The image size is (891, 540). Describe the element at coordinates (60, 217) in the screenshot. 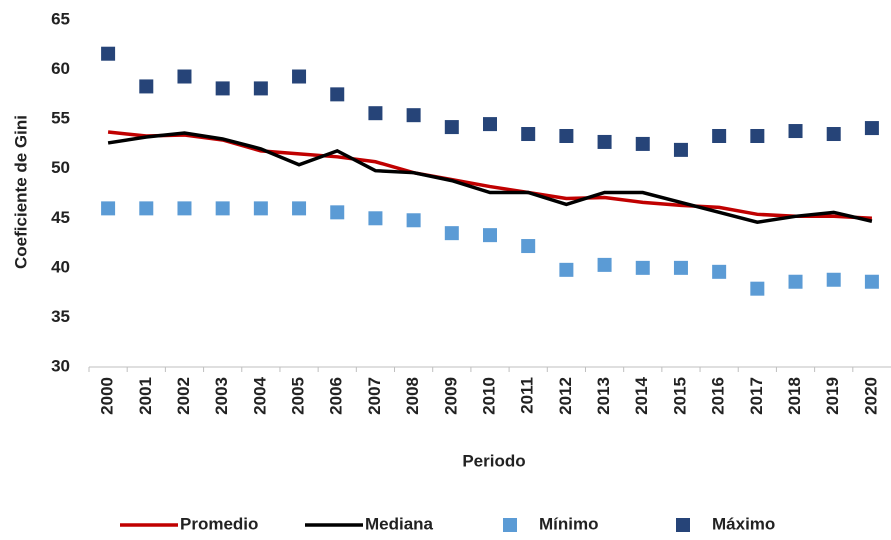

I see `y-tick-label: 45` at that location.